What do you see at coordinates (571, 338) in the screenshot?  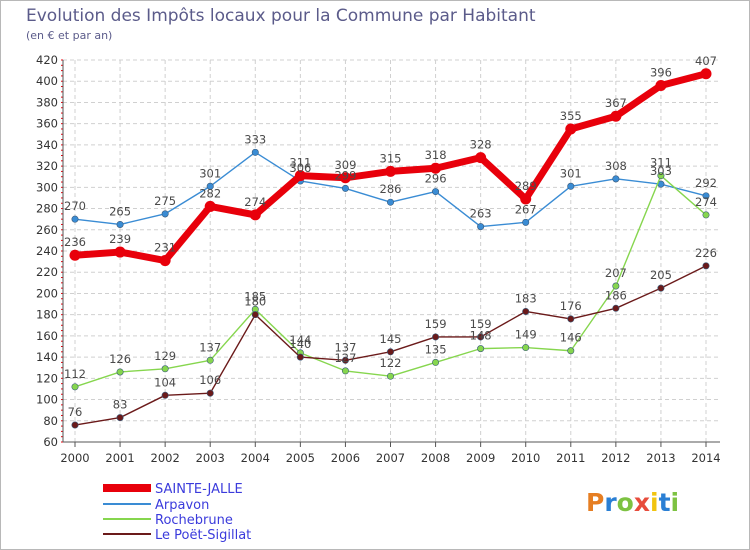 I see `data-label: 146` at bounding box center [571, 338].